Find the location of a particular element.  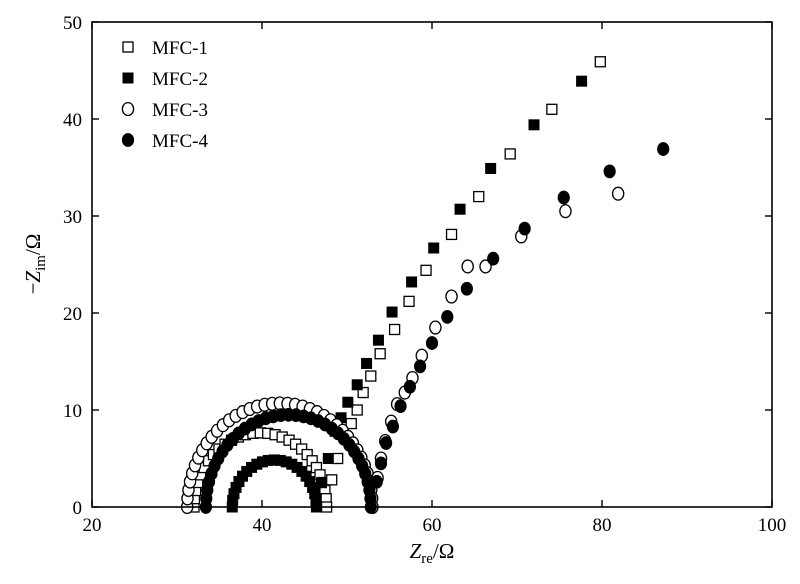

legend-label: MFC-3 is located at coordinates (180, 110).